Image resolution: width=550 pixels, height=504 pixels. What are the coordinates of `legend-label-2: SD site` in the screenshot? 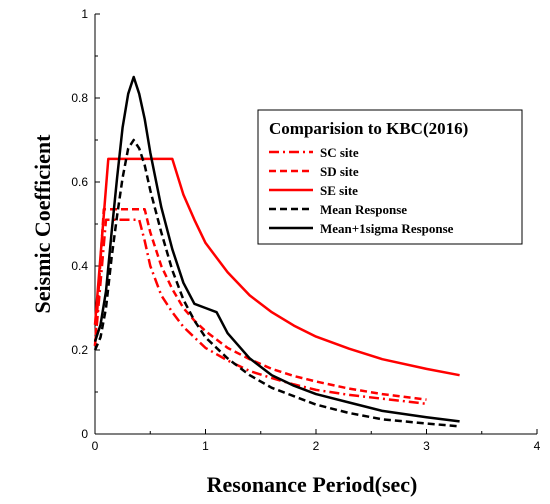 It's located at (339, 171).